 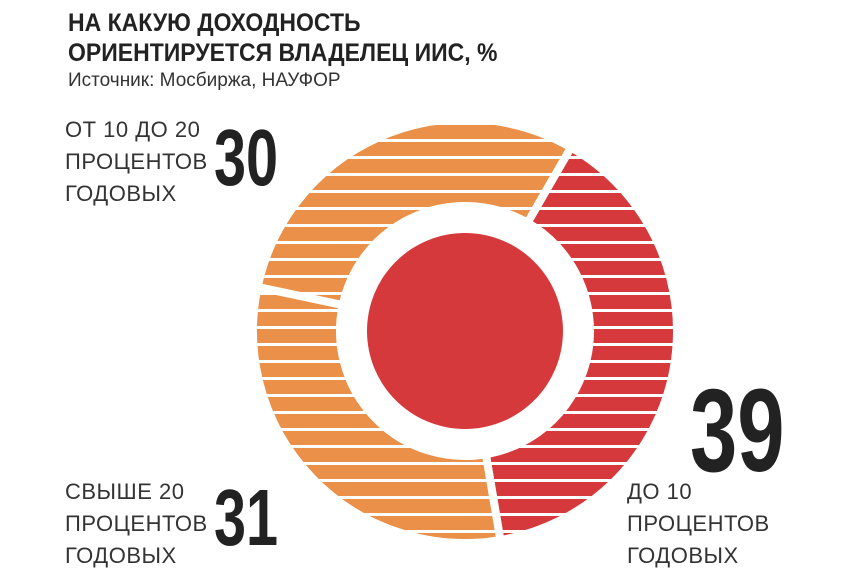 I want to click on category-label: СВЫШЕ 20 ПРОЦЕНТОВ ГОДОВЫХ, so click(x=136, y=523).